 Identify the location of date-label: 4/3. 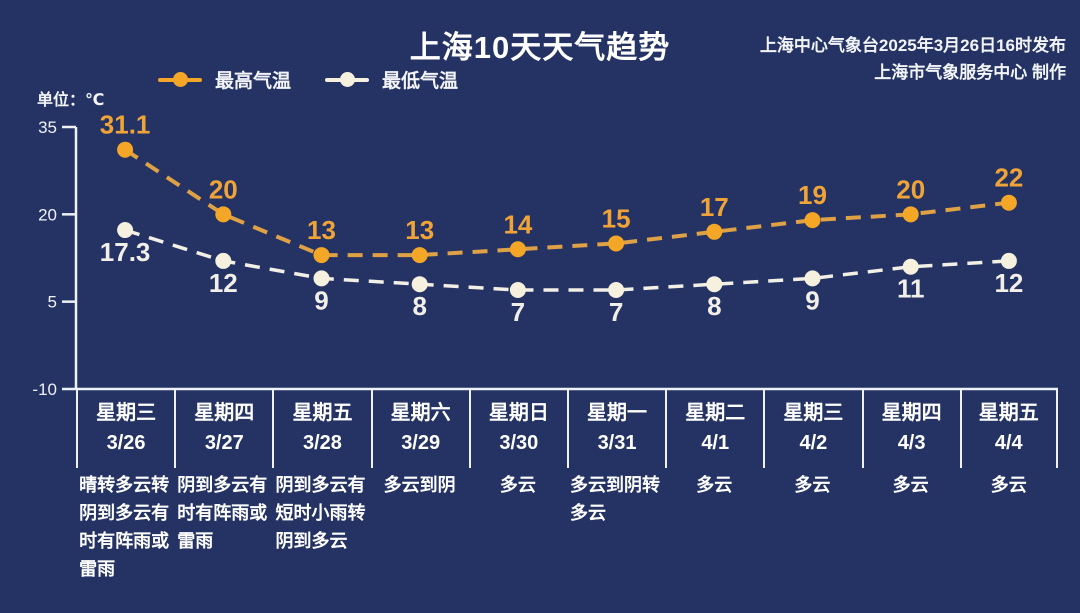
(911, 443).